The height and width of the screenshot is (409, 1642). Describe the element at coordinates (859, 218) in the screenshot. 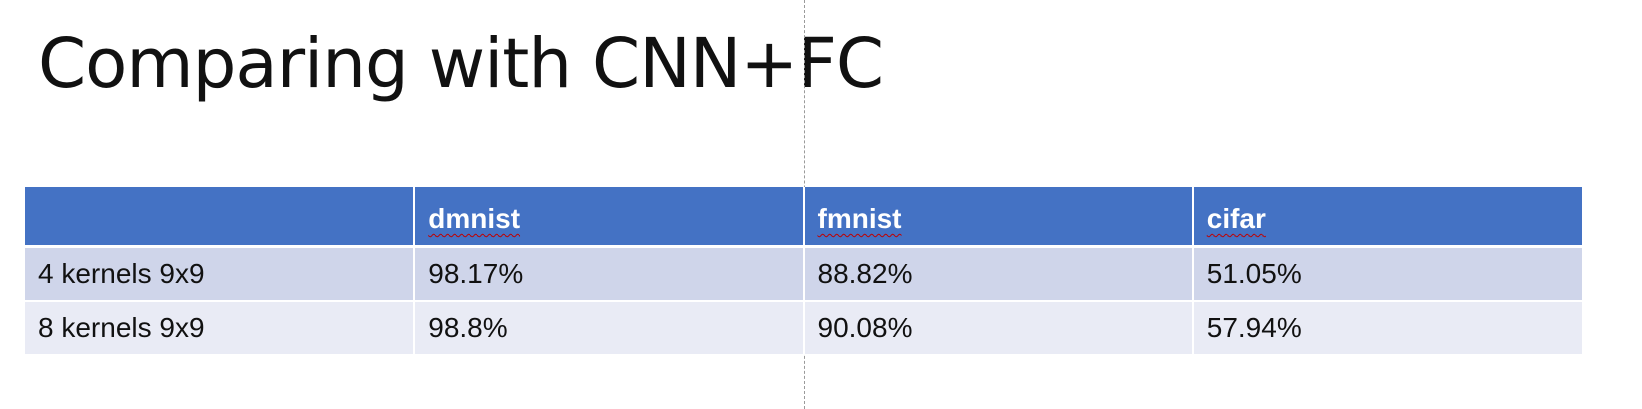

I see `header-label-fmnist: fmnist` at that location.